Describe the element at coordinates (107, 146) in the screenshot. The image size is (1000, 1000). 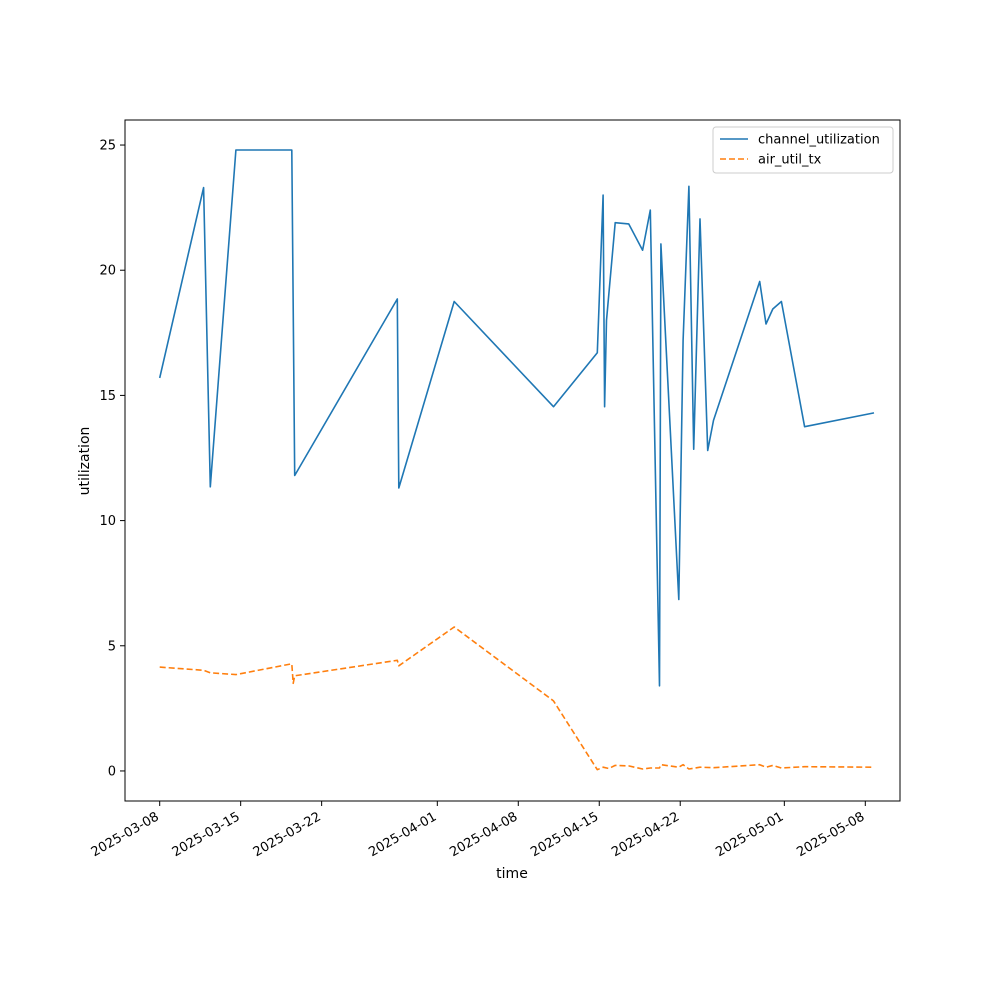
I see `y-tick-label: 25` at that location.